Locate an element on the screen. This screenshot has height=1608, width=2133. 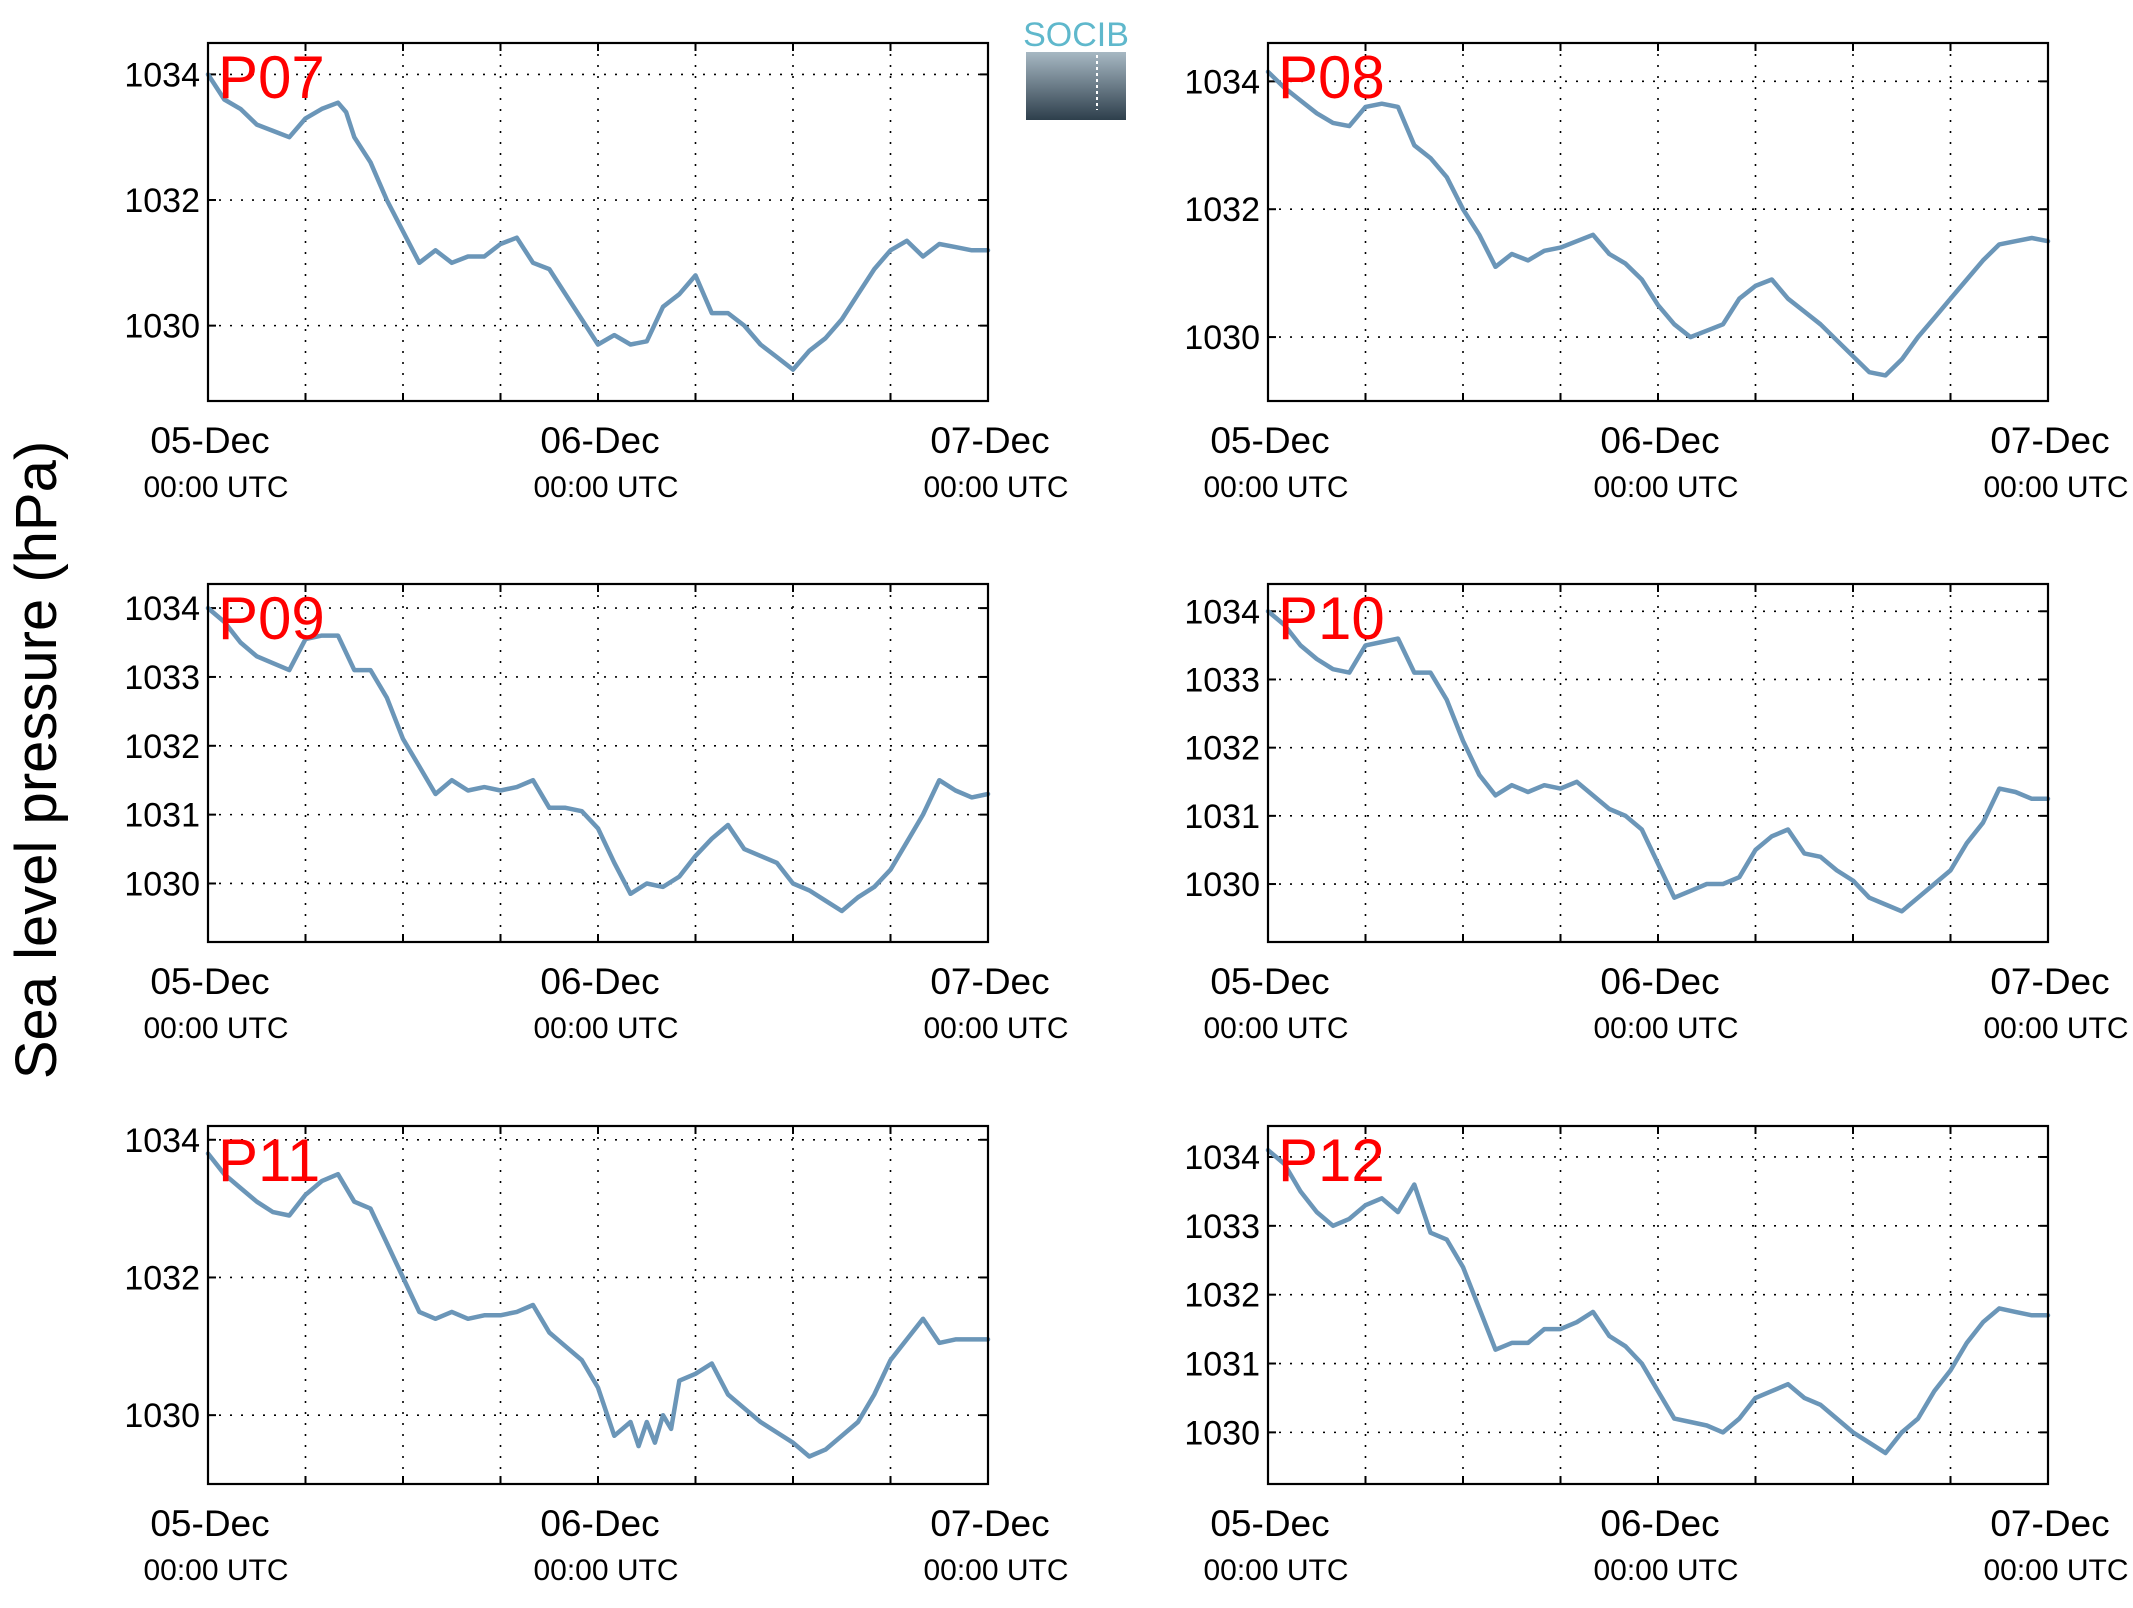
series-line-p08 is located at coordinates (1658, 223).